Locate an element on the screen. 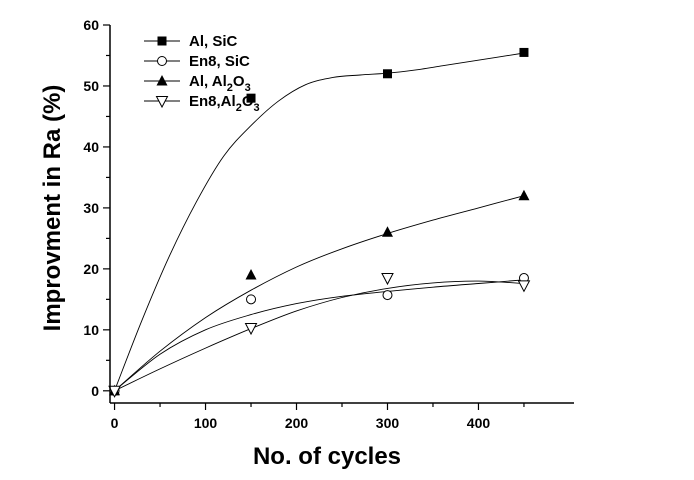  y-tick-label: 30 is located at coordinates (91, 208).